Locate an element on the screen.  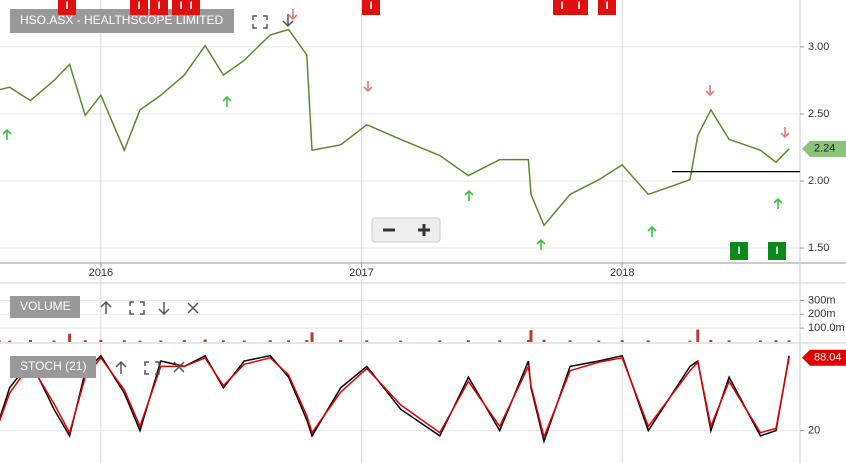
y-tick-label: 1.50 is located at coordinates (818, 248).